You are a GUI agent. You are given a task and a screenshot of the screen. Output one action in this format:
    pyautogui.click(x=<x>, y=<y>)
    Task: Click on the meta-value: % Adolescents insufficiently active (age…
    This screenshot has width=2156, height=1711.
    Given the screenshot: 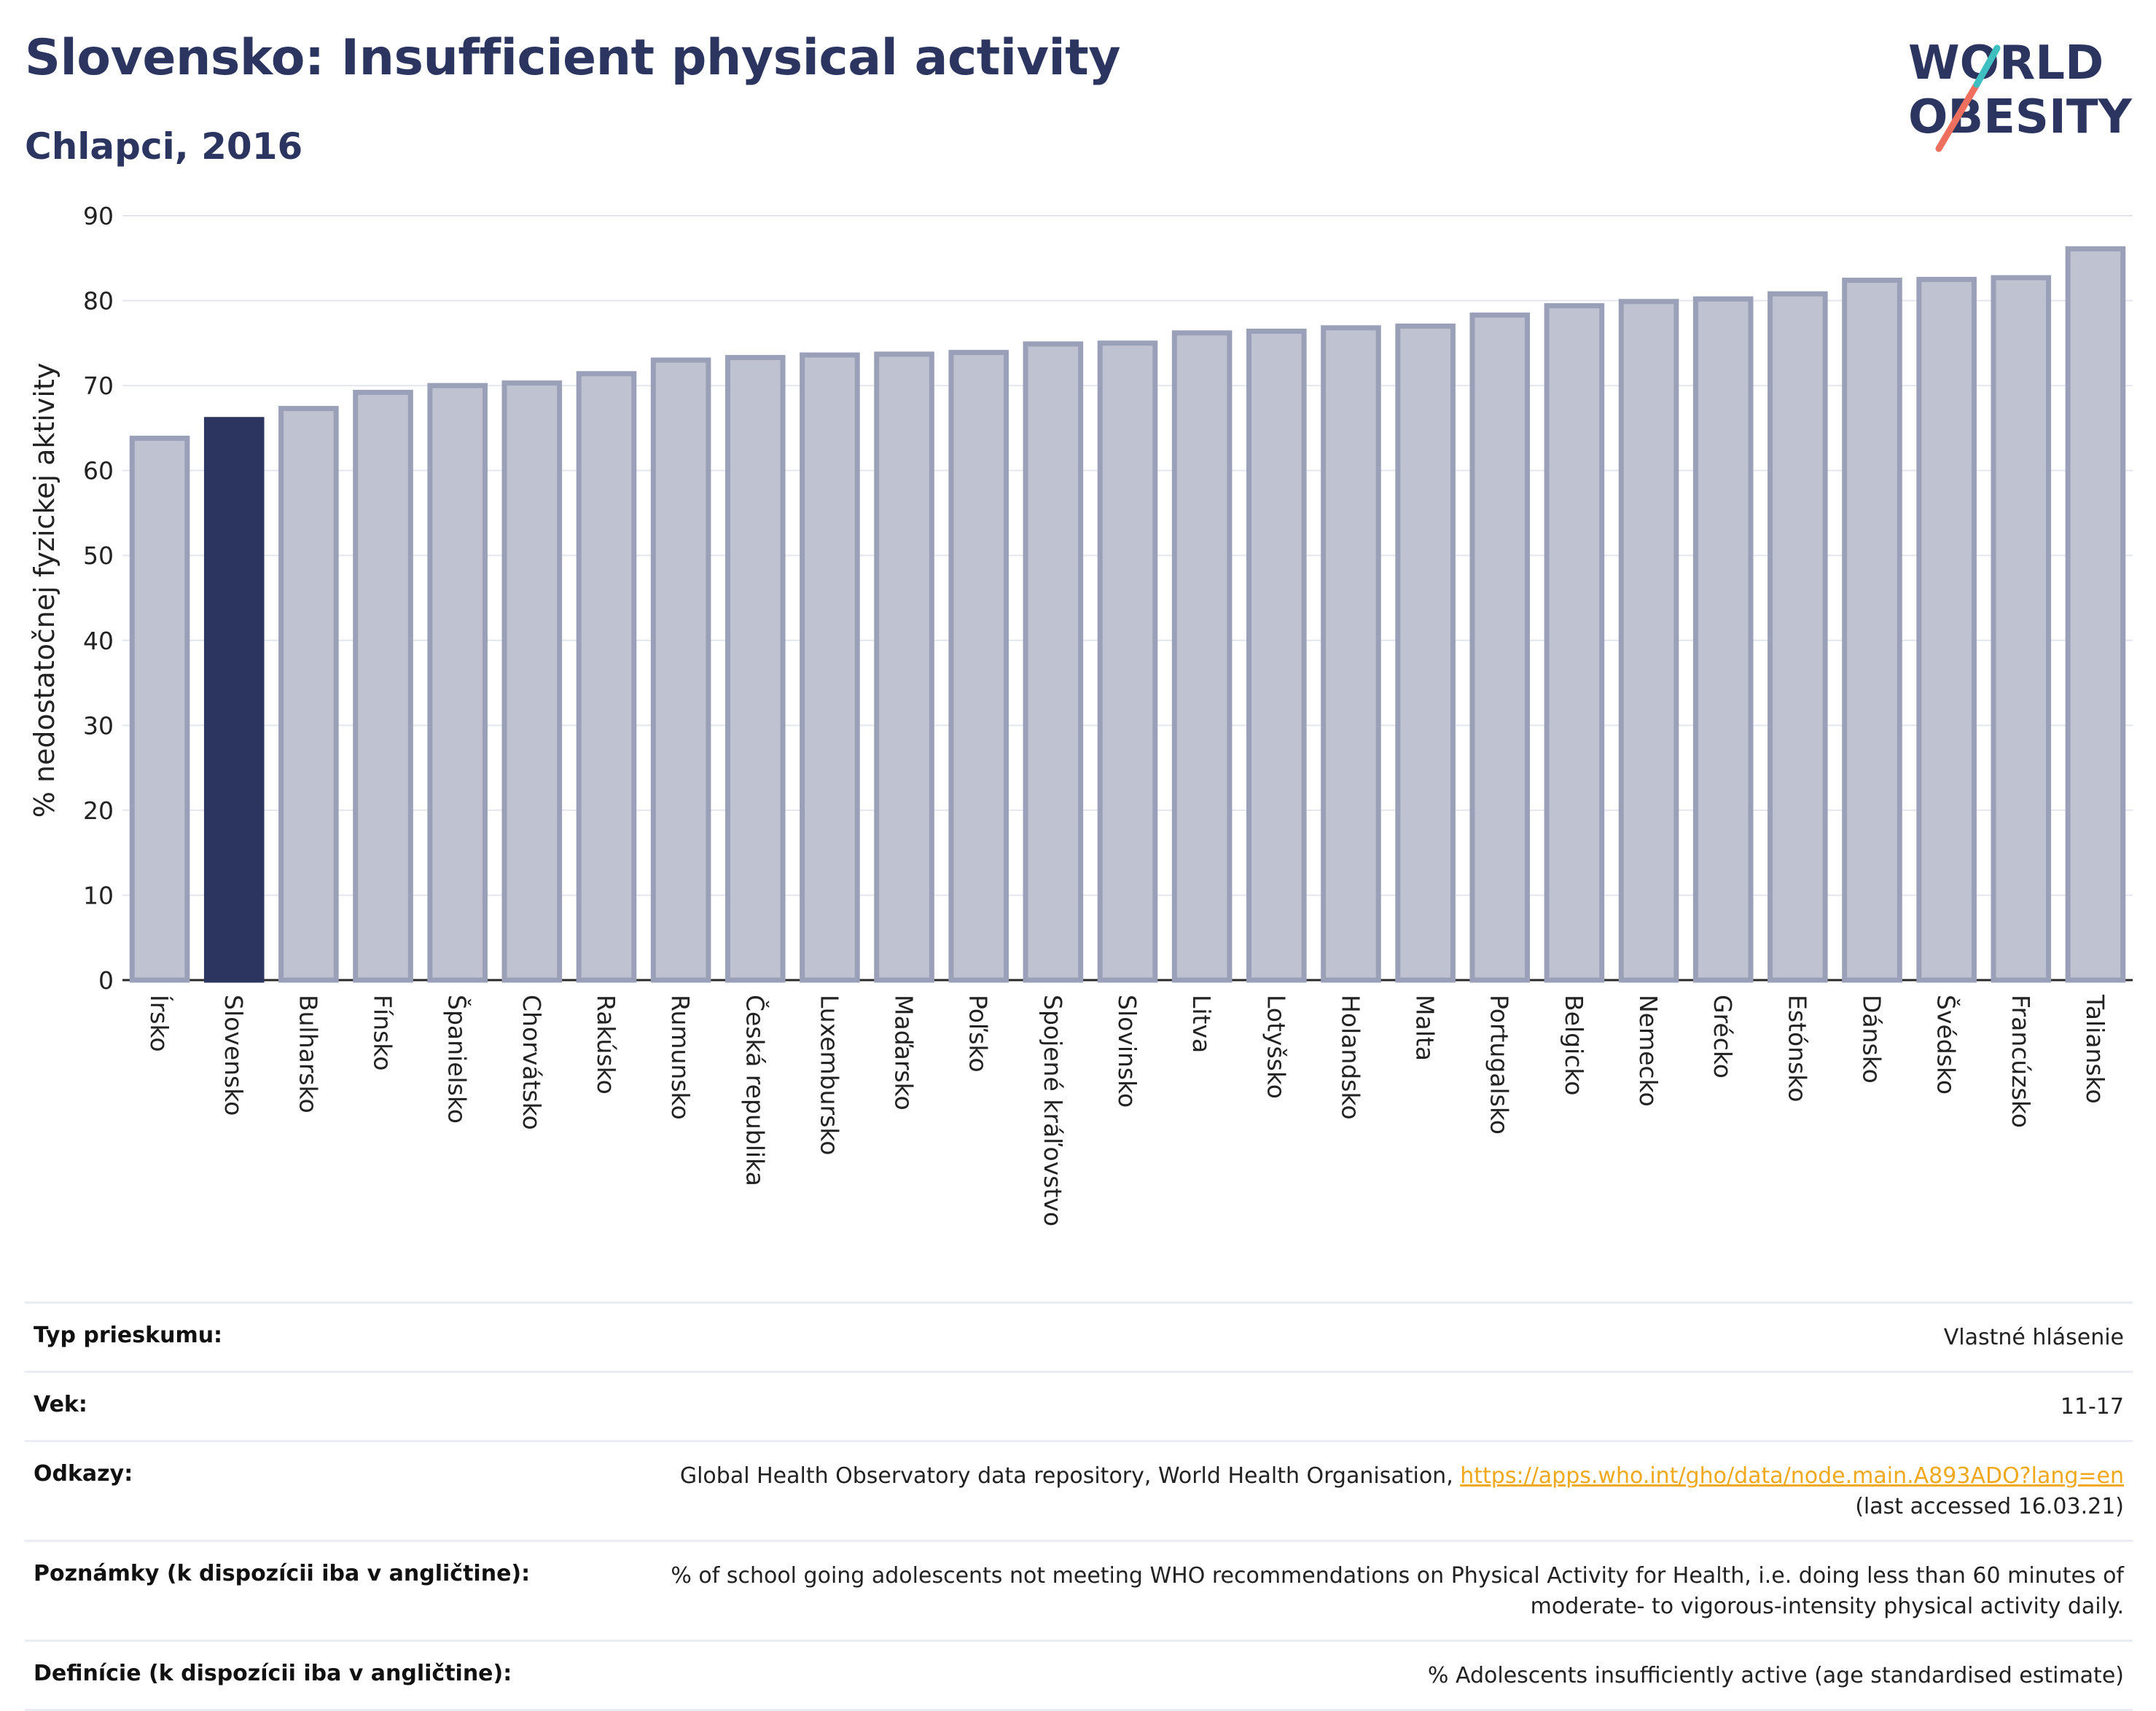 What is the action you would take?
    pyautogui.click(x=1776, y=1675)
    